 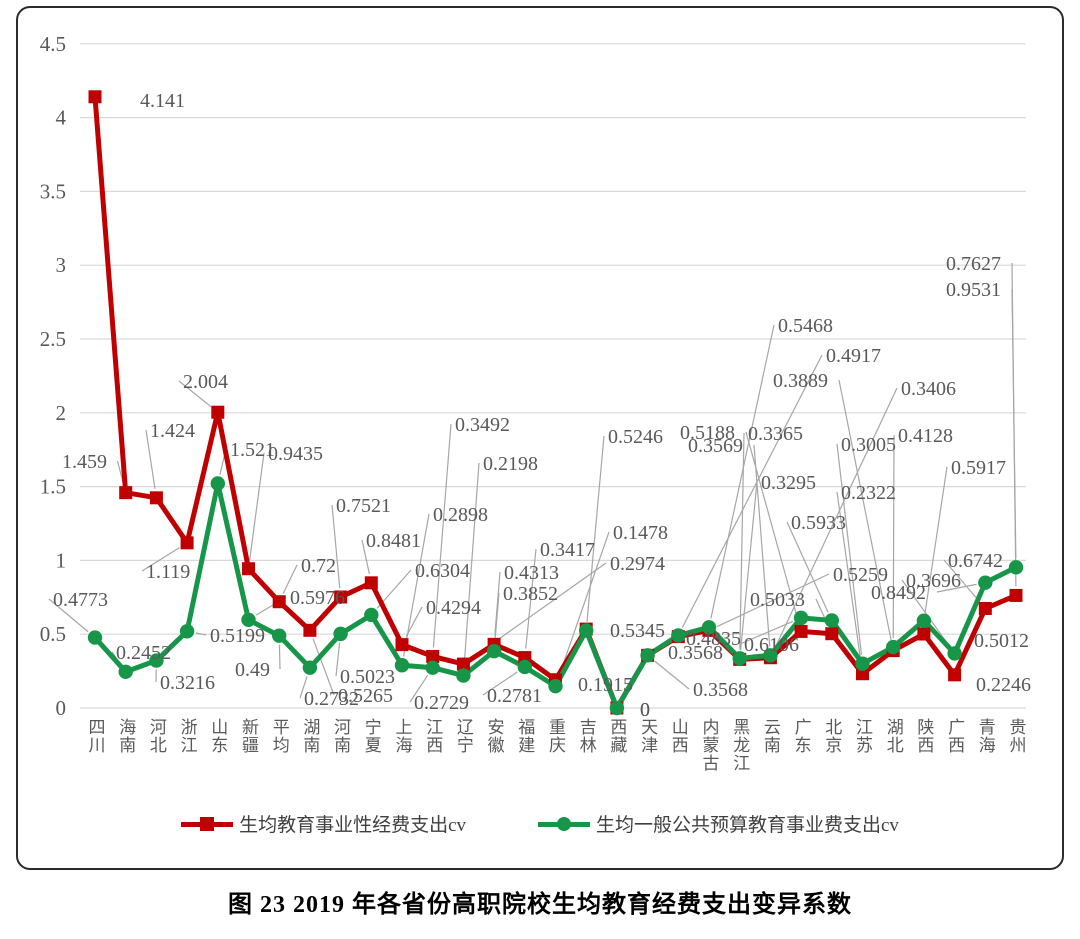 I want to click on chart-legend: 生均教育事业性经费支出cv 生均一般公共预算教育事业费支出cv, so click(x=540, y=823).